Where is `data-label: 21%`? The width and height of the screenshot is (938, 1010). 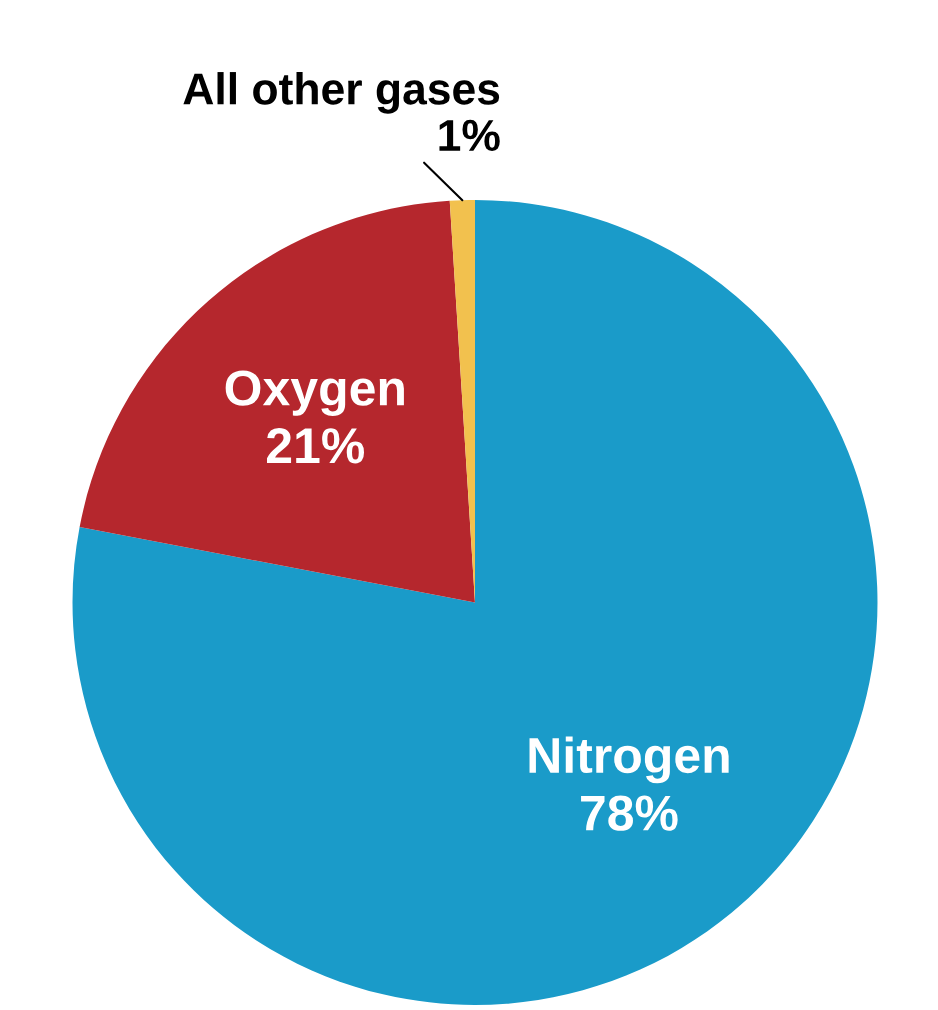 data-label: 21% is located at coordinates (315, 446).